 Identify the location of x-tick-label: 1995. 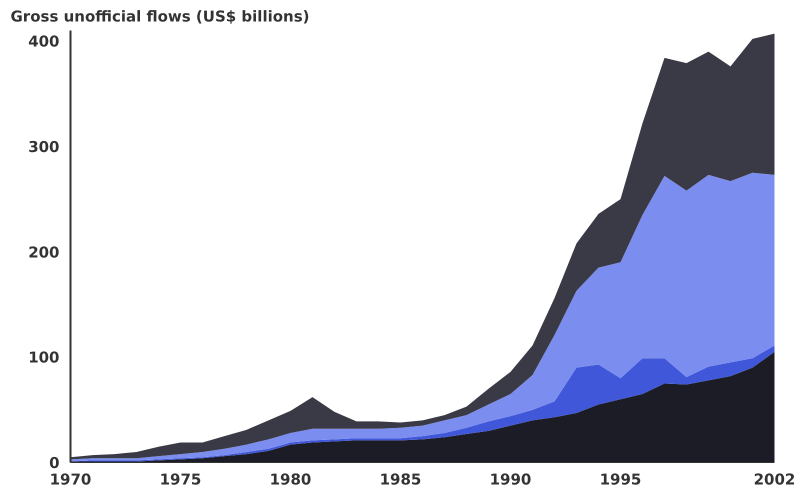
(621, 478).